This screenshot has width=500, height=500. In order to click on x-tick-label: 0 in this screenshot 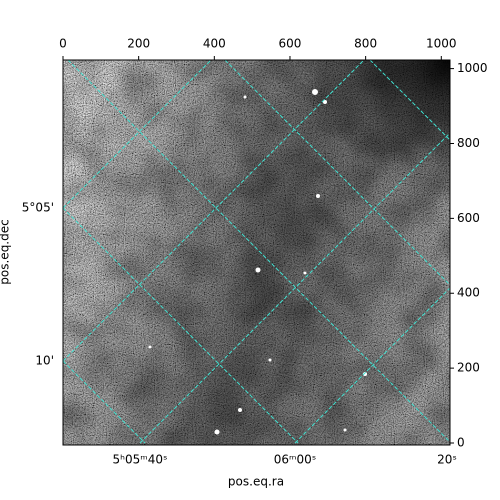, I will do `click(63, 44)`.